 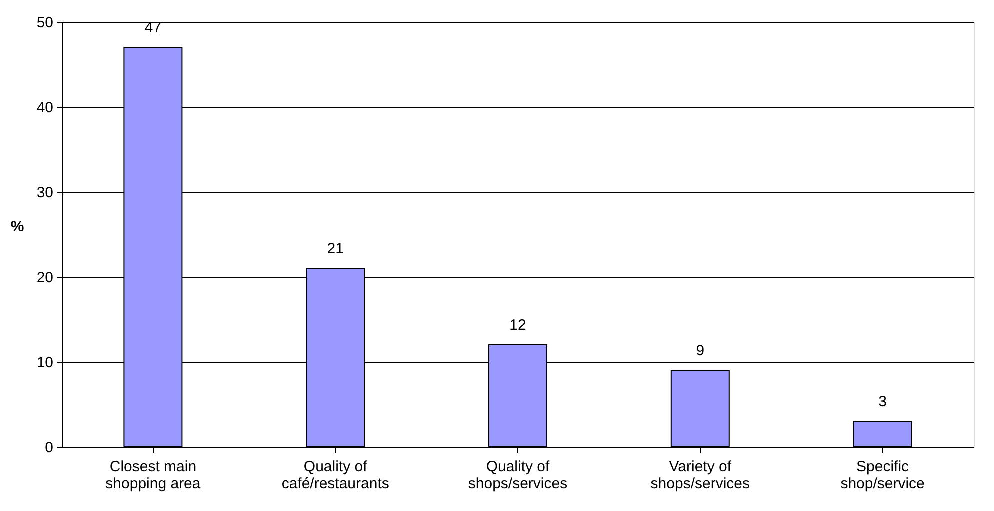 I want to click on y-tick-label: 40, so click(x=45, y=108).